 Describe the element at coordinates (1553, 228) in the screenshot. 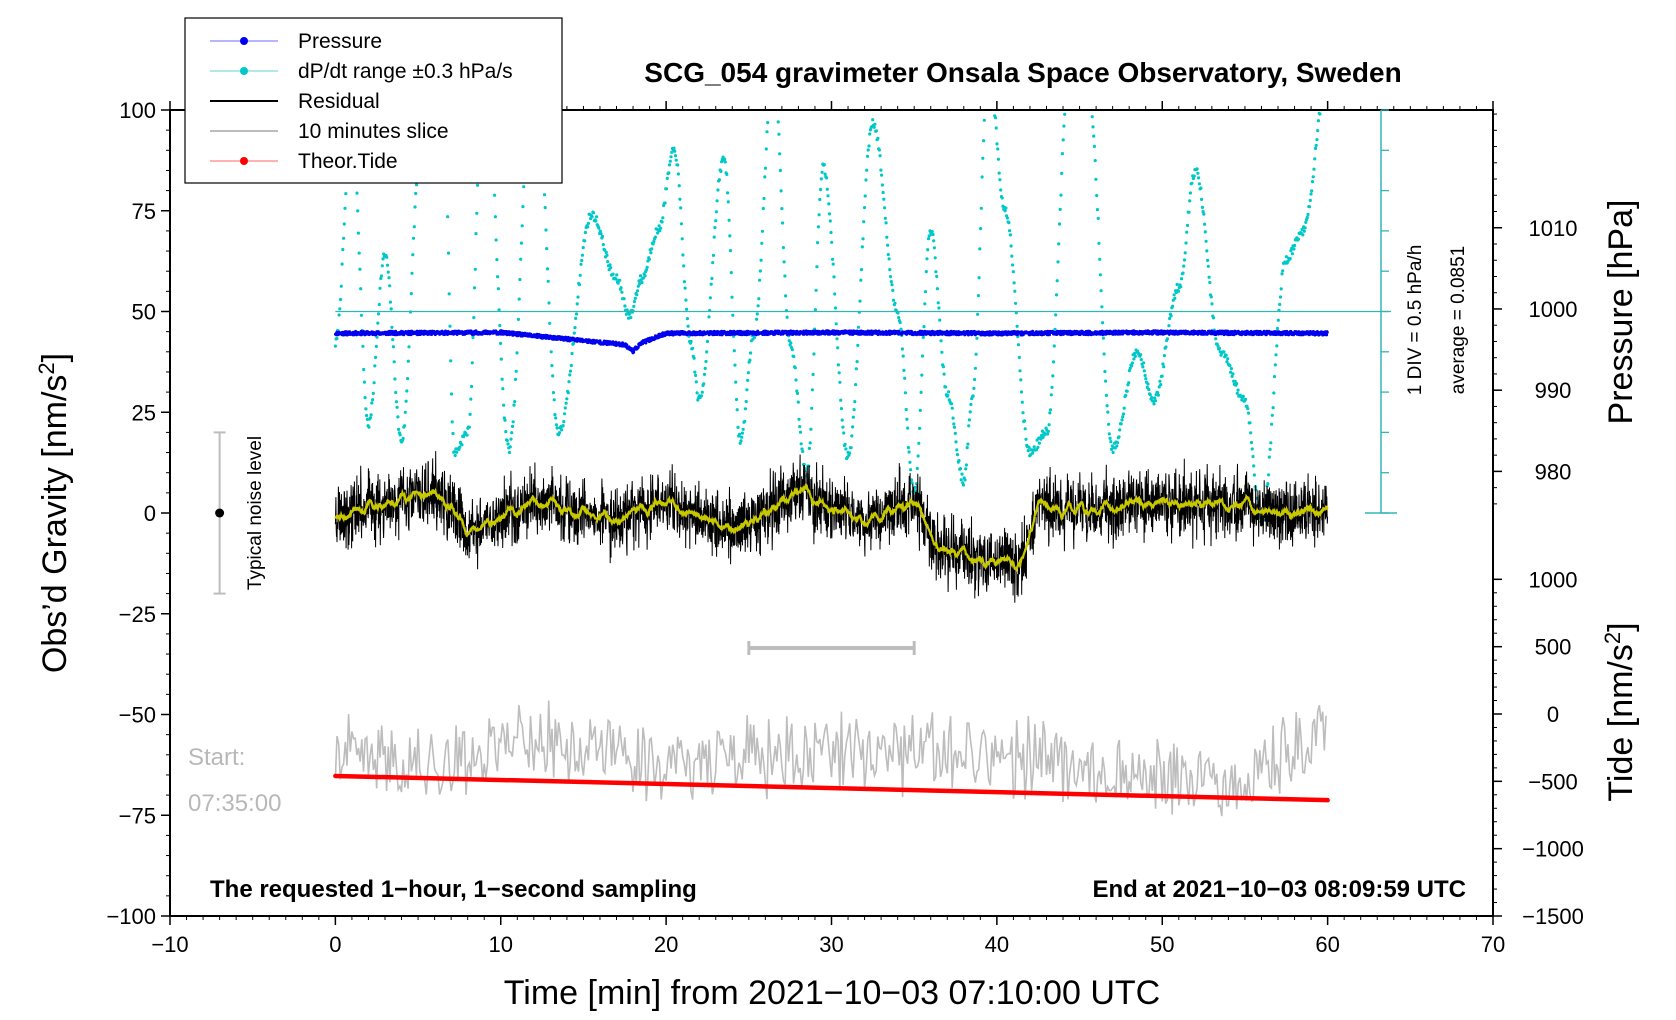

I see `pressure-tick-label: 1010` at that location.